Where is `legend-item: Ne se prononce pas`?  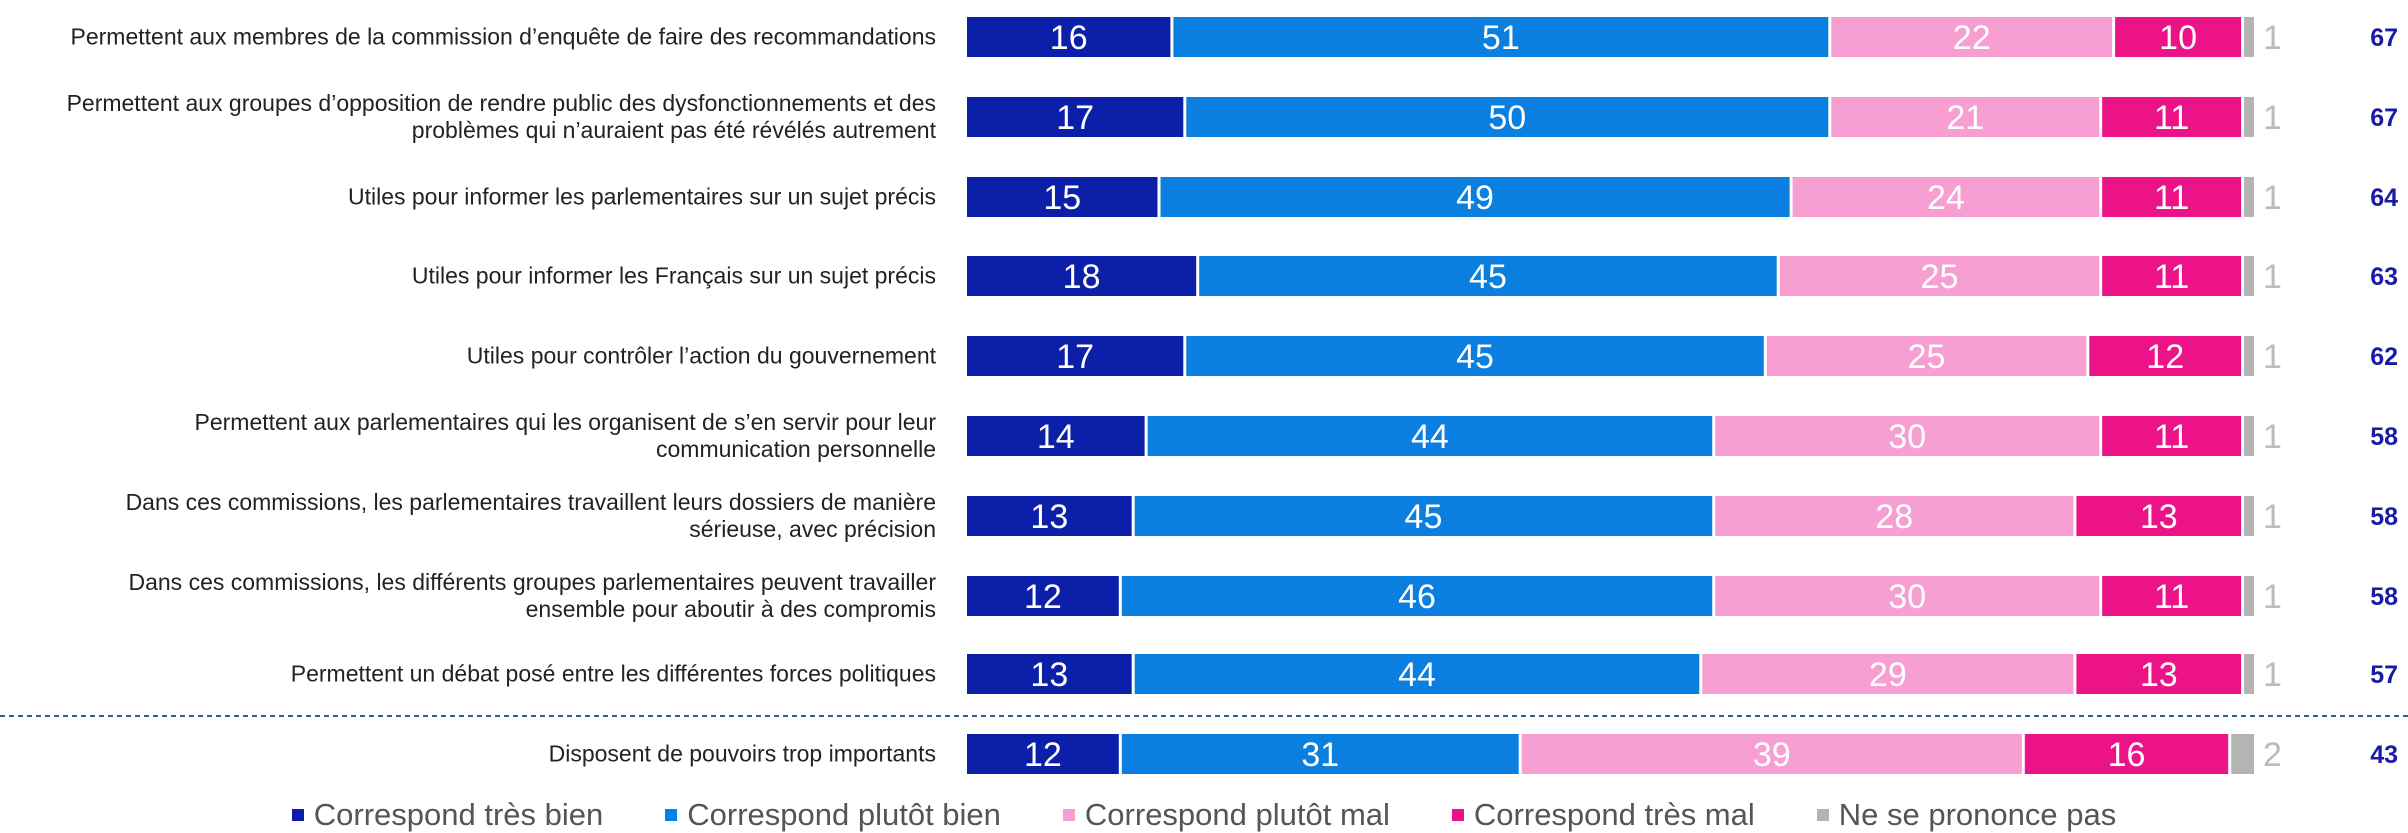 legend-item: Ne se prononce pas is located at coordinates (1966, 815).